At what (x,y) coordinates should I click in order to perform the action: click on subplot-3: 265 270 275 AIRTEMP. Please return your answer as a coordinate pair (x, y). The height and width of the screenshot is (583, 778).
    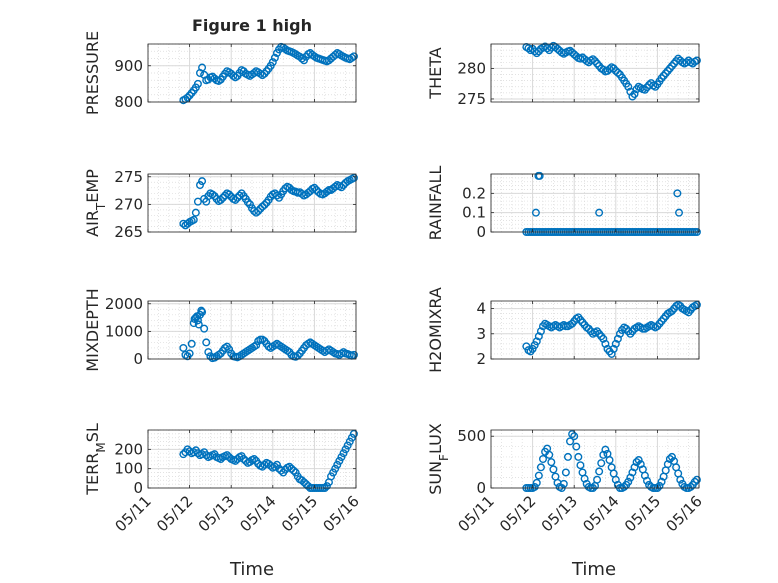
    Looking at the image, I should click on (220, 204).